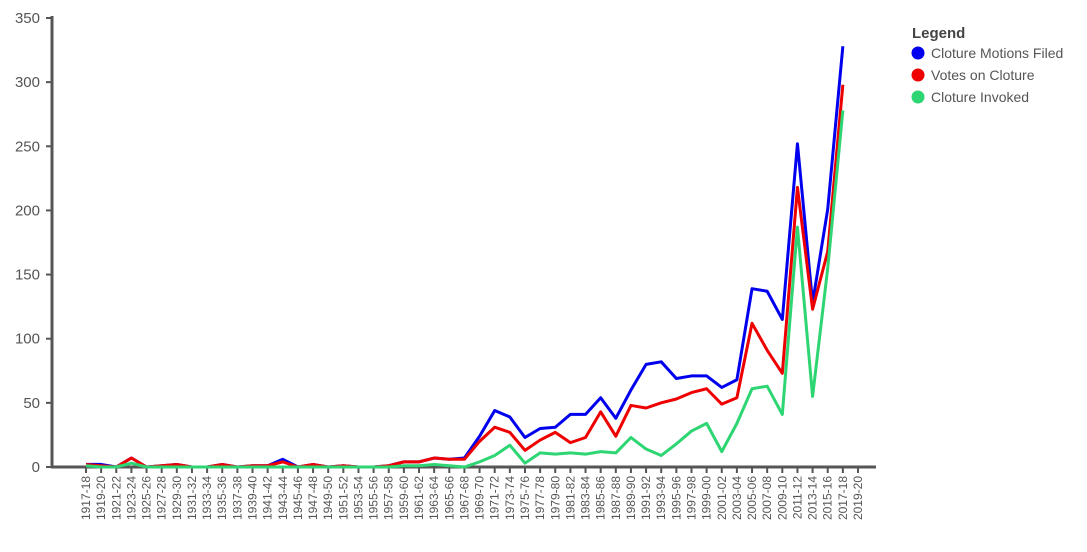 The height and width of the screenshot is (552, 1087). What do you see at coordinates (27, 275) in the screenshot?
I see `y-tick-label: 150` at bounding box center [27, 275].